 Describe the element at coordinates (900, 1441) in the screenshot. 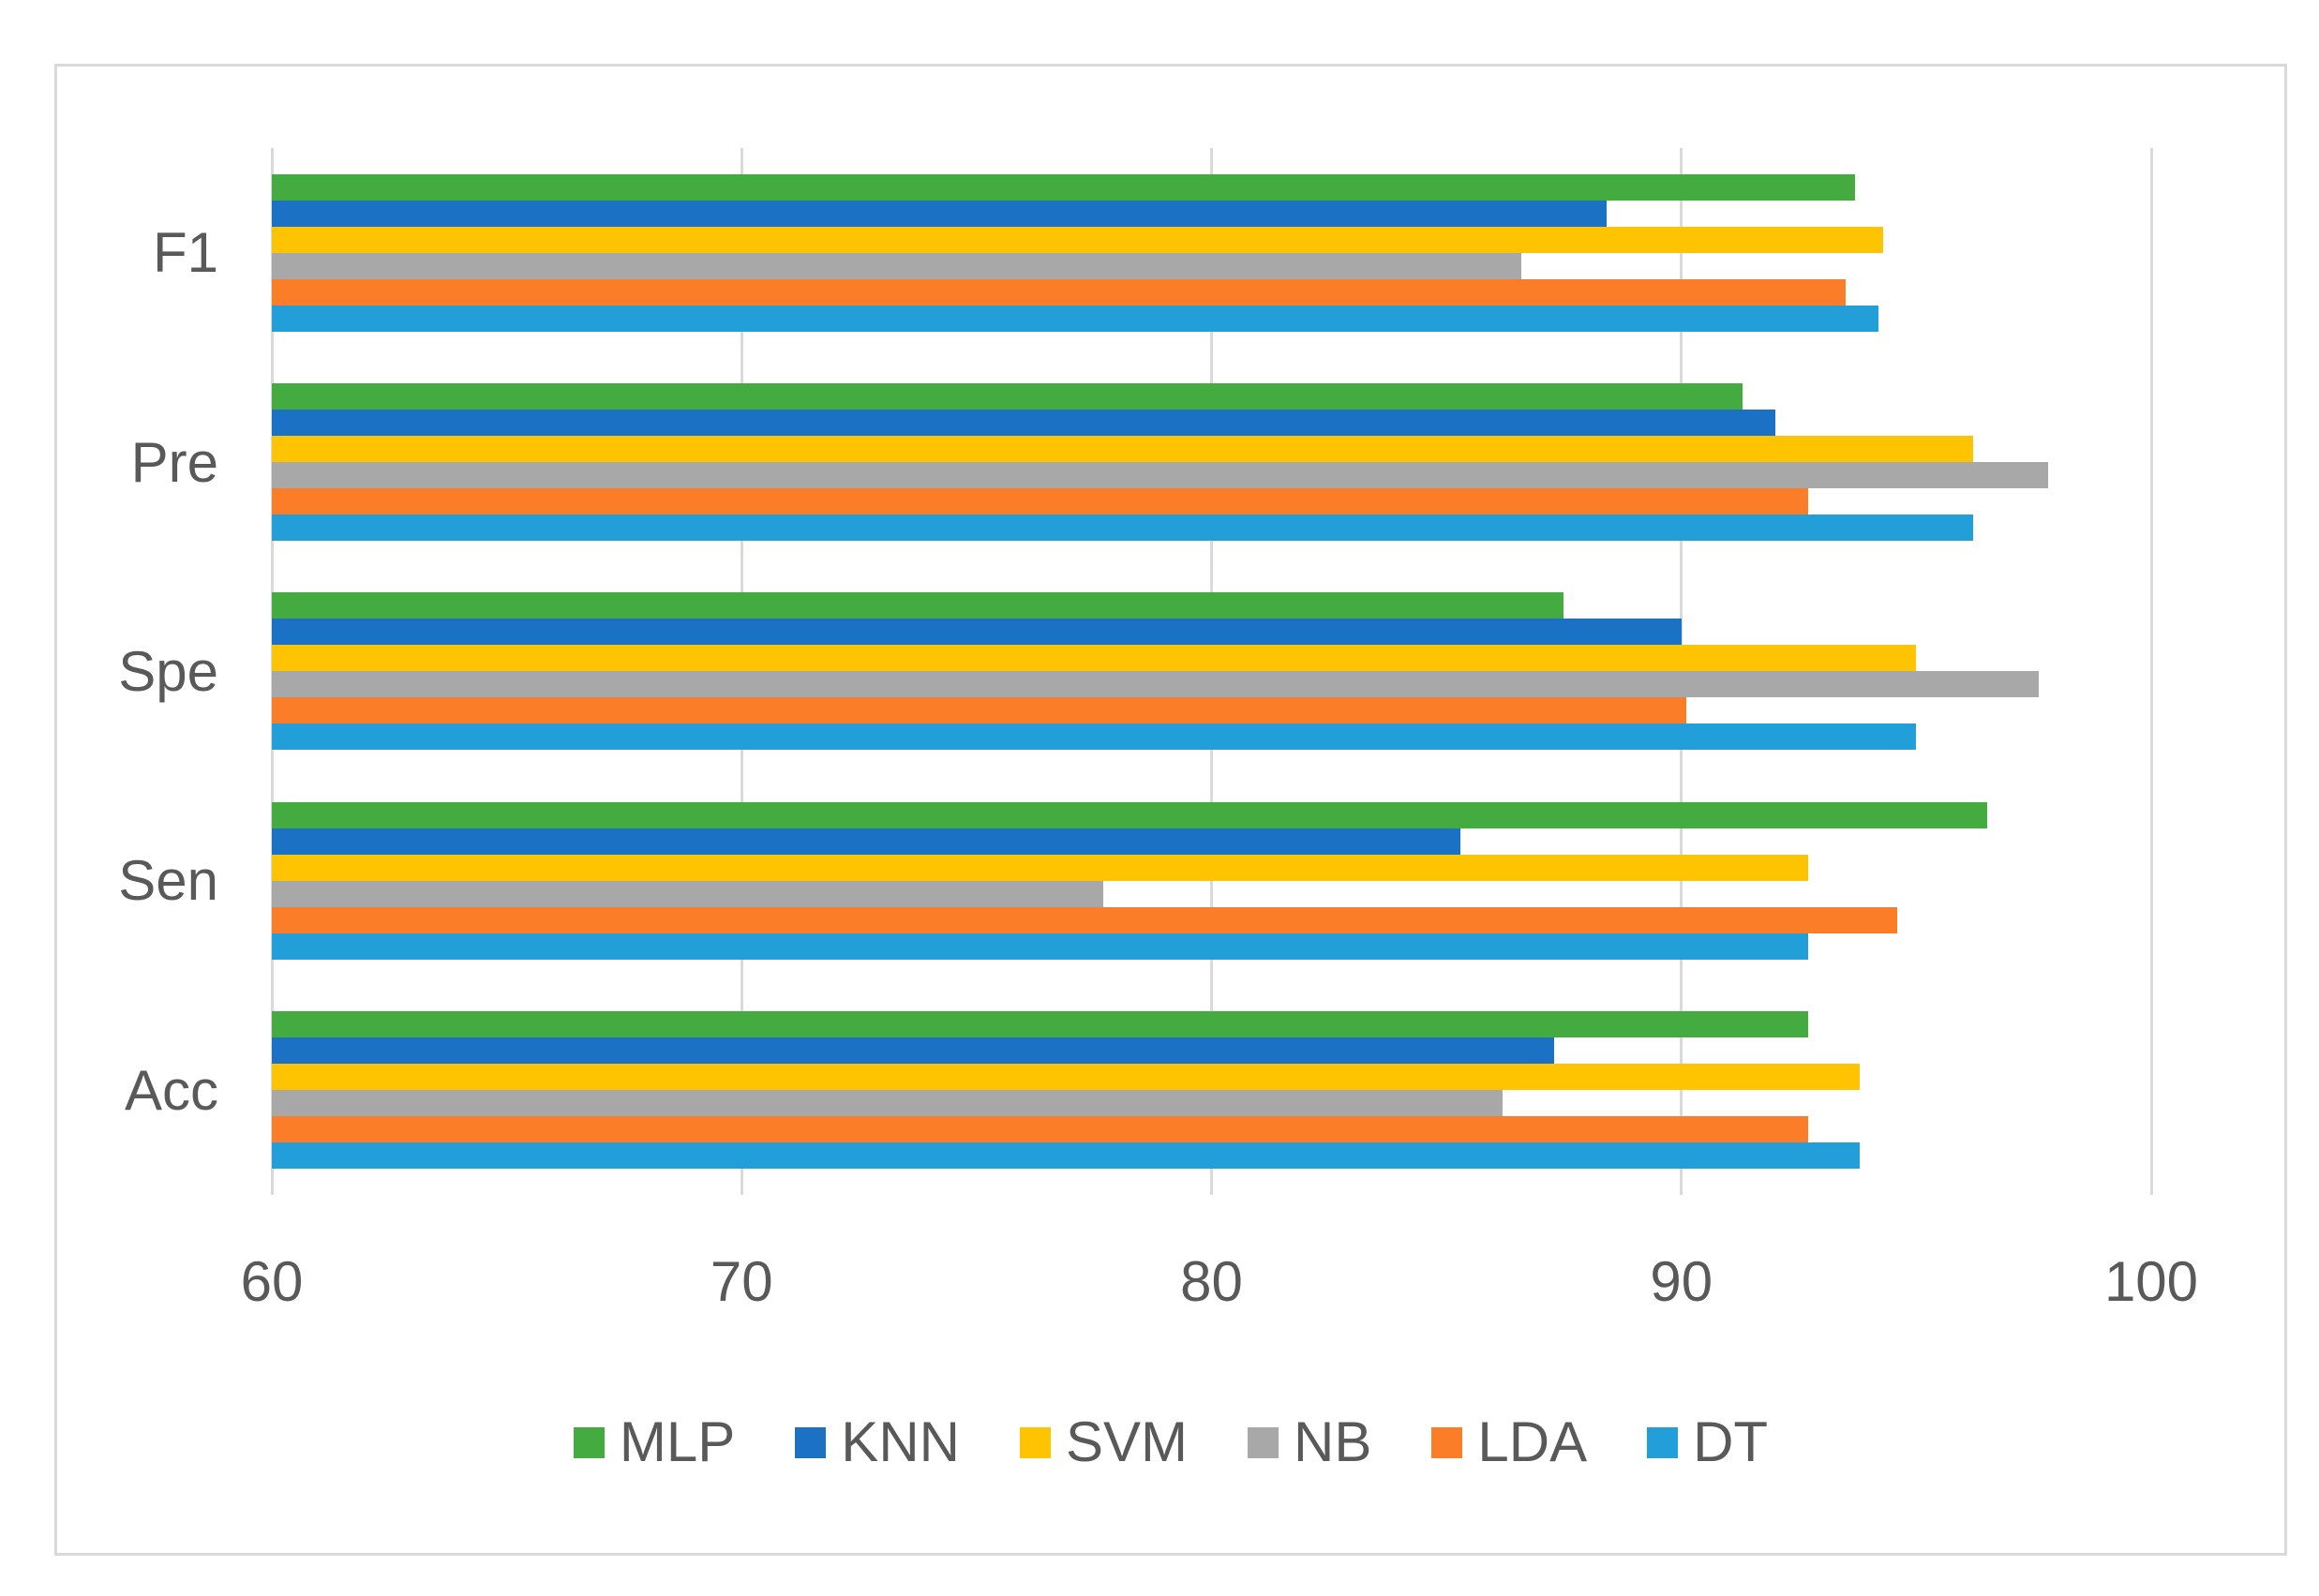

I see `legend-label-knn: KNN` at that location.